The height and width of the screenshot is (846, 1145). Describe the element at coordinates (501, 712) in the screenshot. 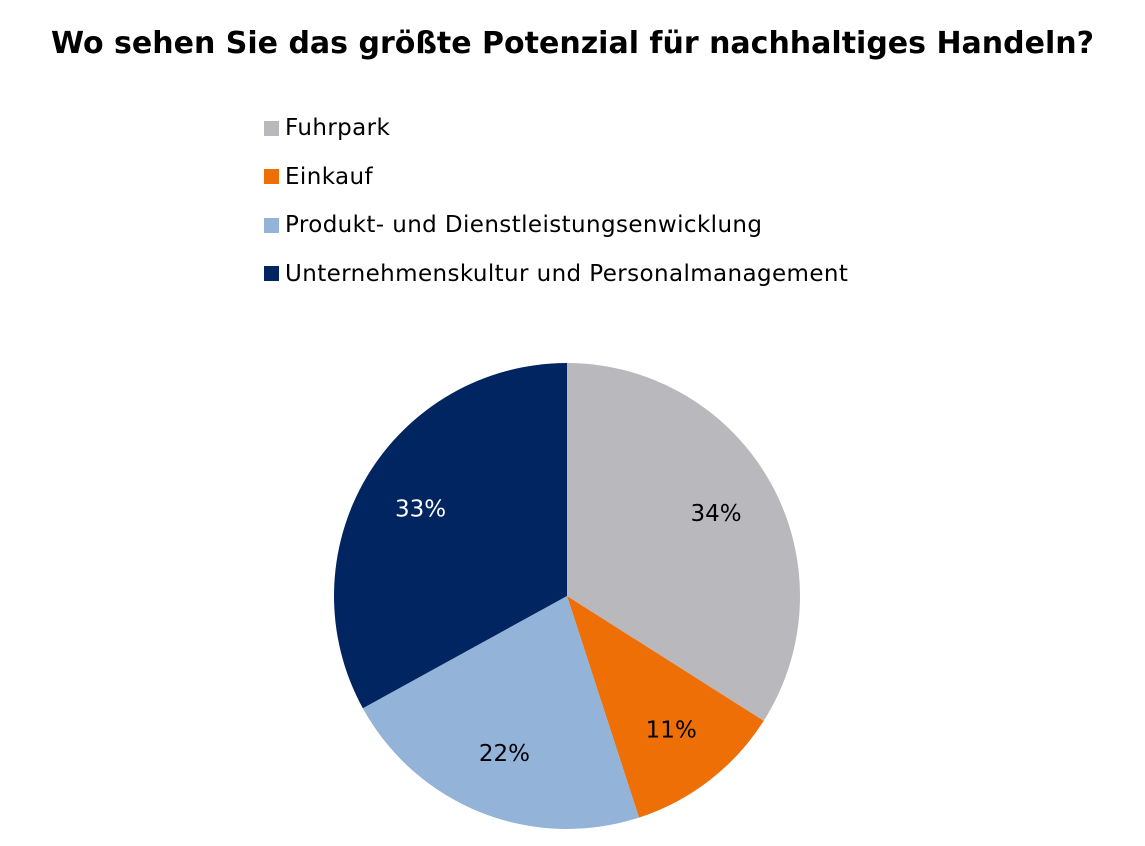

I see `pie-slice-produkt-und-dienstleistungsenwicklung` at that location.